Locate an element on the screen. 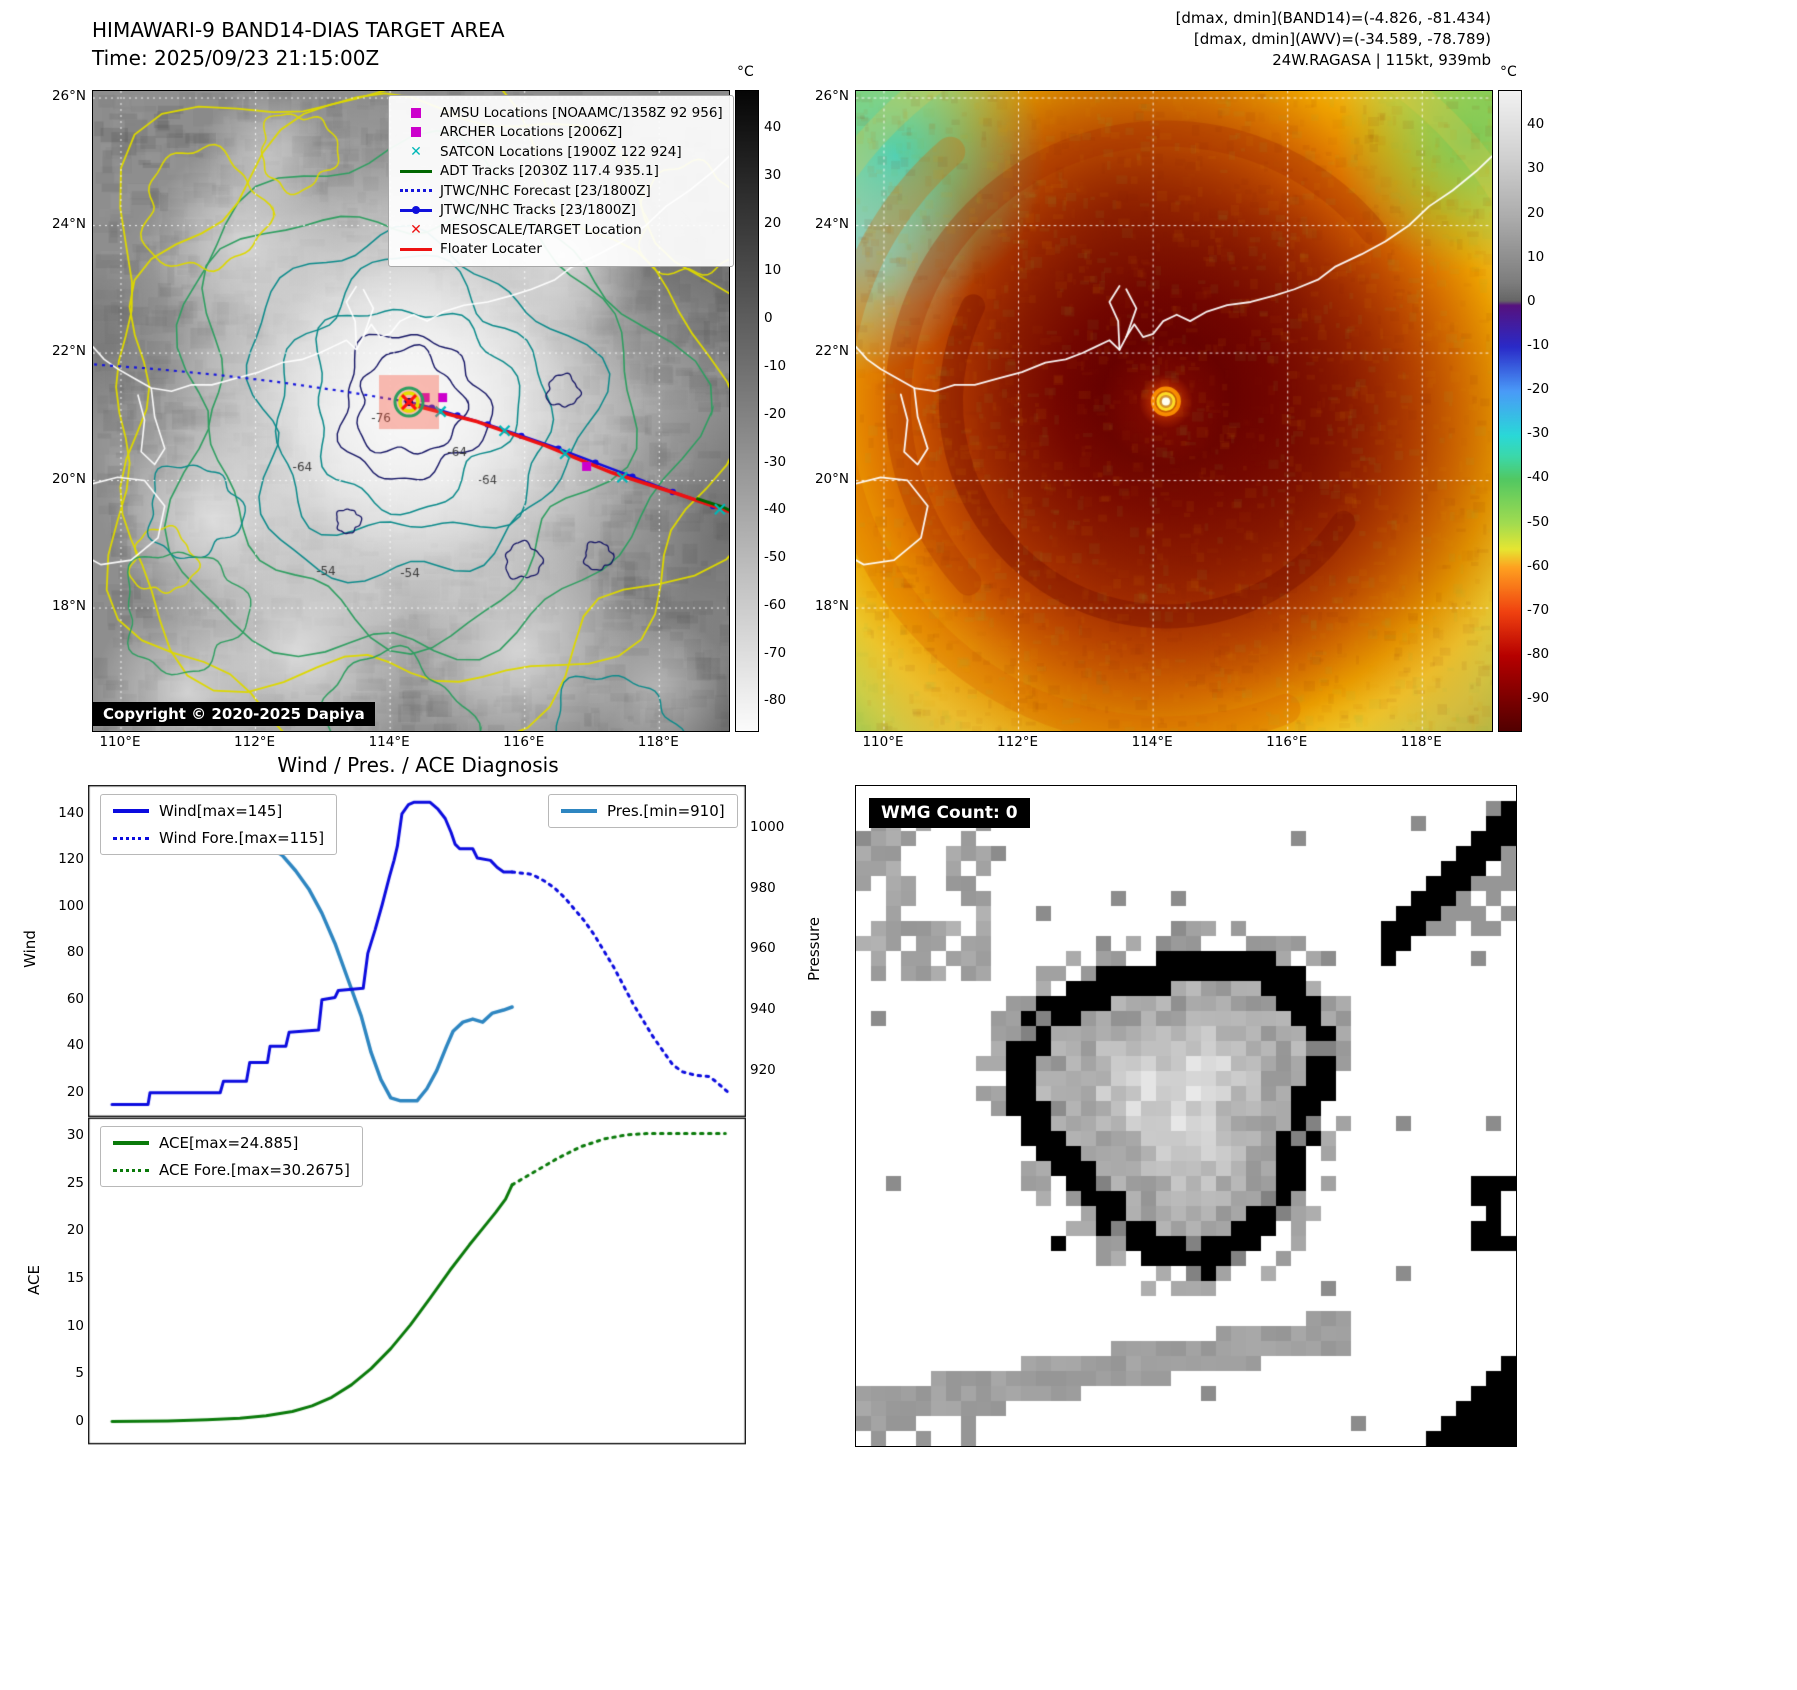 Image resolution: width=1797 pixels, height=1690 pixels. ir-colorbar-ticks: 40 30 20 10 0 -10 -20 -30 -40 -50 -60 -70 -80 -90 is located at coordinates (1547, 410).